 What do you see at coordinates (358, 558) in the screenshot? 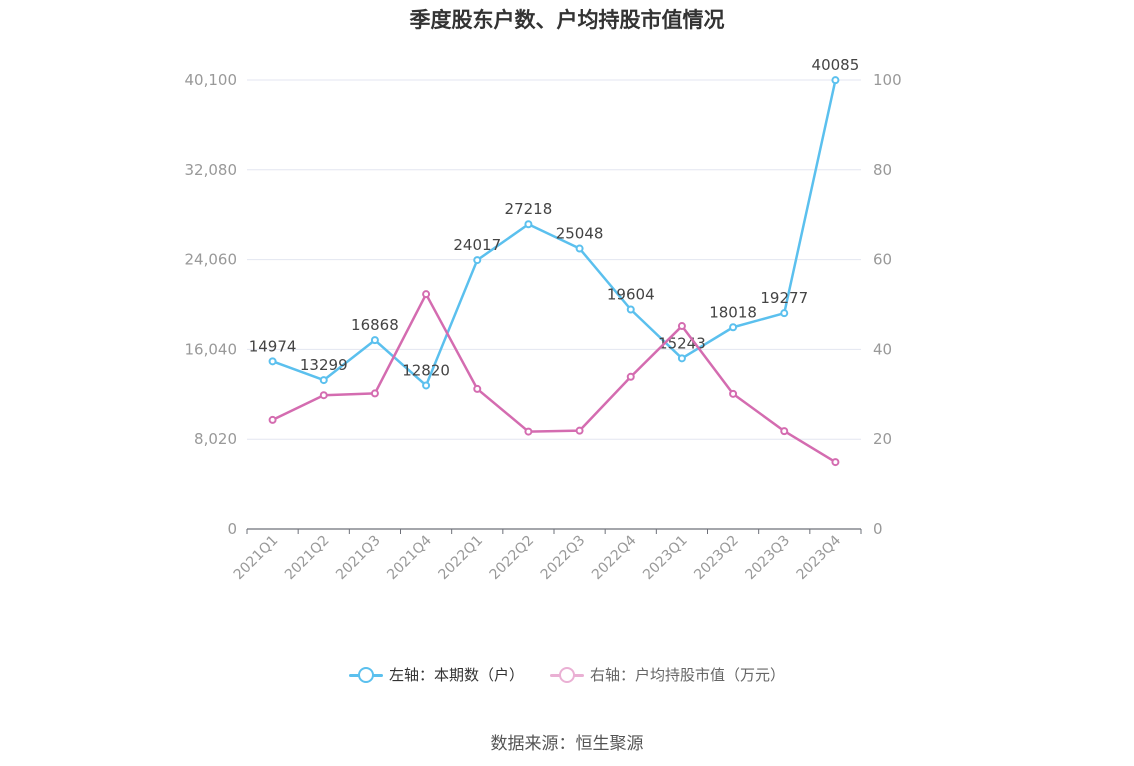
I see `x-axis-tick-label: 2021Q3` at bounding box center [358, 558].